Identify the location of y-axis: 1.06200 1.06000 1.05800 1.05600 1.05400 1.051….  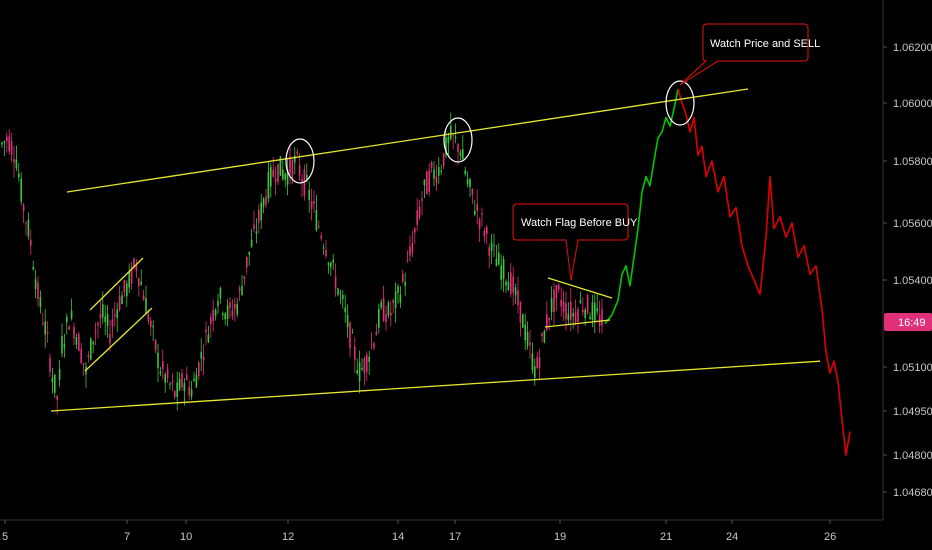
(907, 270).